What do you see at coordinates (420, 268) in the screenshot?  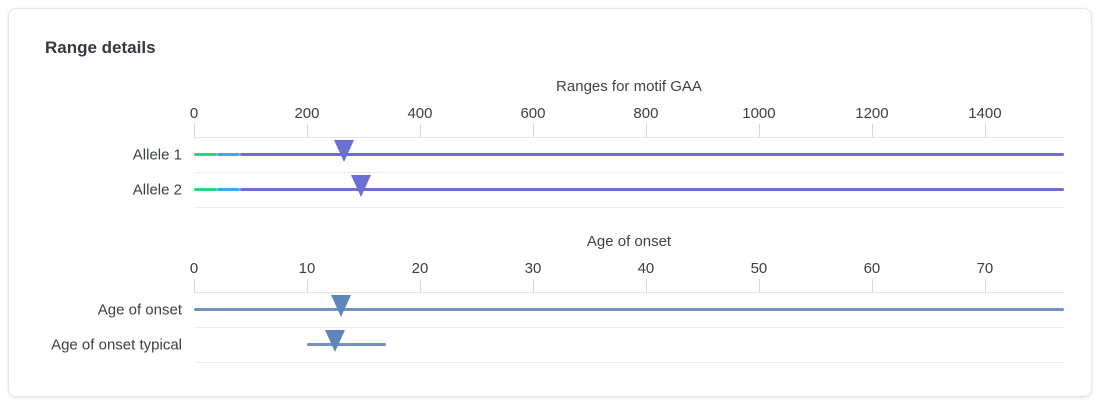 I see `x-axis-tick-label: 20` at bounding box center [420, 268].